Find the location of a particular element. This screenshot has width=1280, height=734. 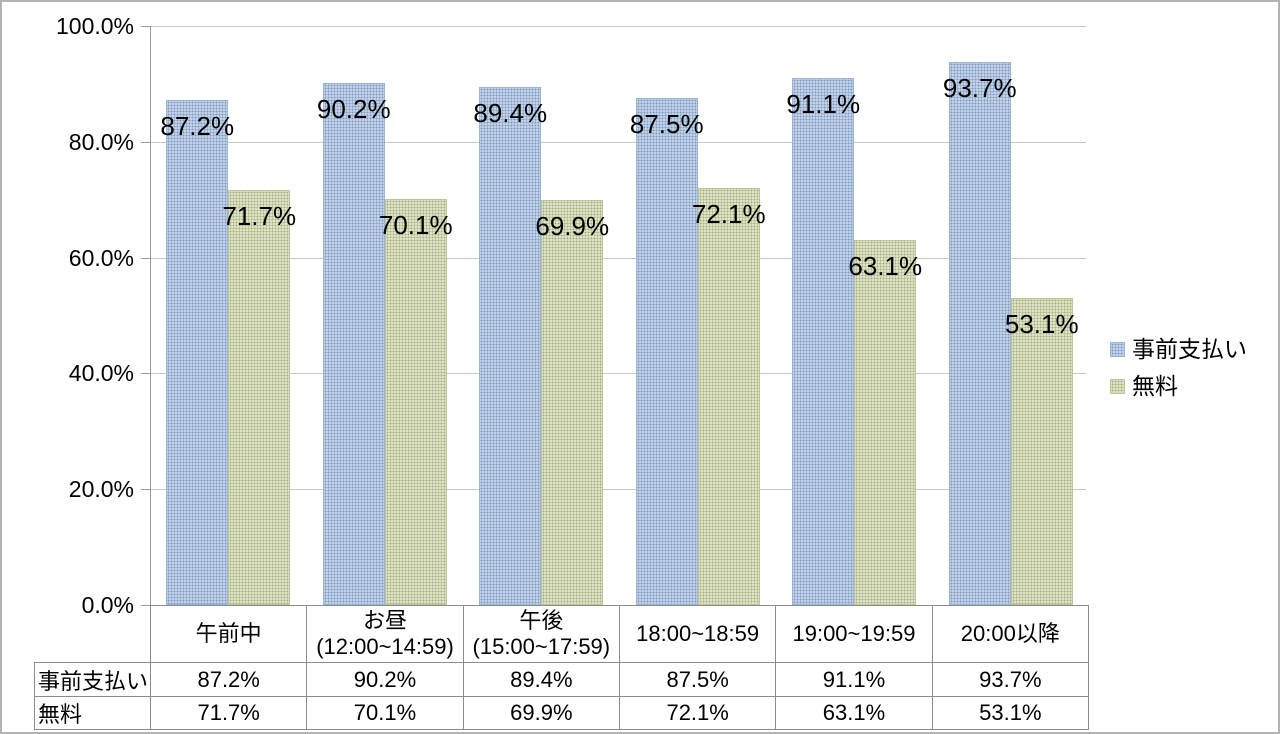

data-label-series0-cat4: 91.1% is located at coordinates (823, 103).